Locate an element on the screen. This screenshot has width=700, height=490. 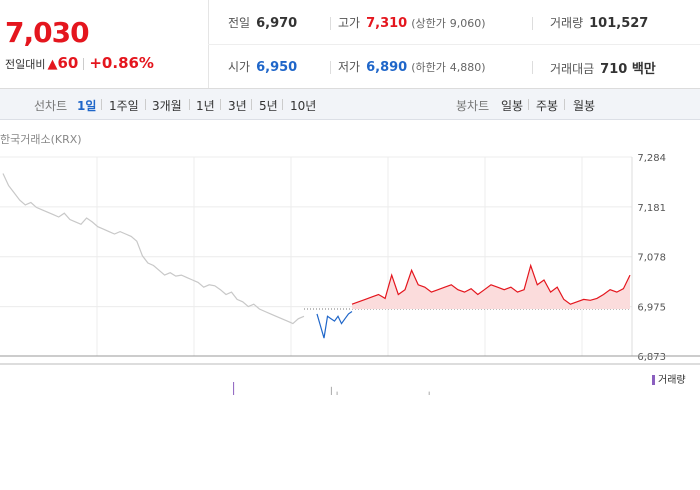
price-change: 전일대비 ▲60 +0.86% is located at coordinates (79, 63).